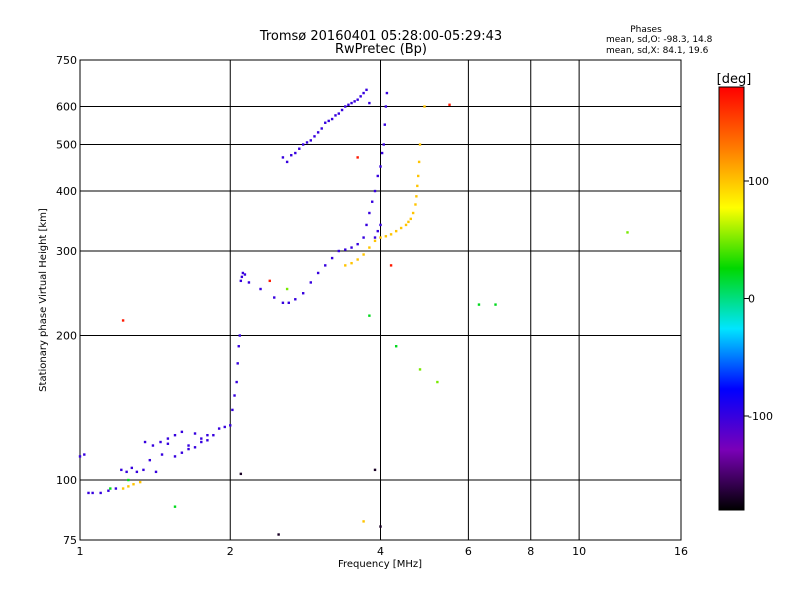 The image size is (800, 600). What do you see at coordinates (380, 564) in the screenshot?
I see `x-axis-label: Frequency [MHz]` at bounding box center [380, 564].